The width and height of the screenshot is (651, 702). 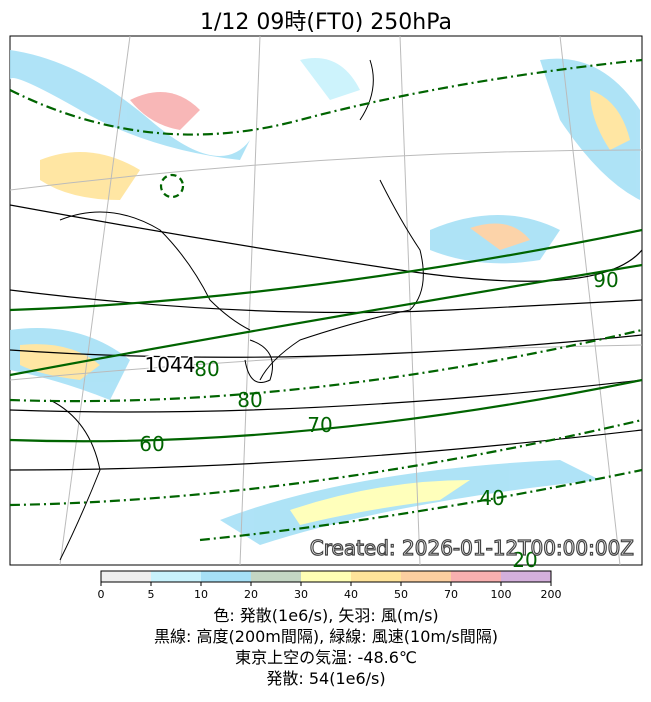 What do you see at coordinates (326, 636) in the screenshot?
I see `caption-line: 黒線: 高度(200m間隔), 緑線: 風速(10m/s間隔)` at bounding box center [326, 636].